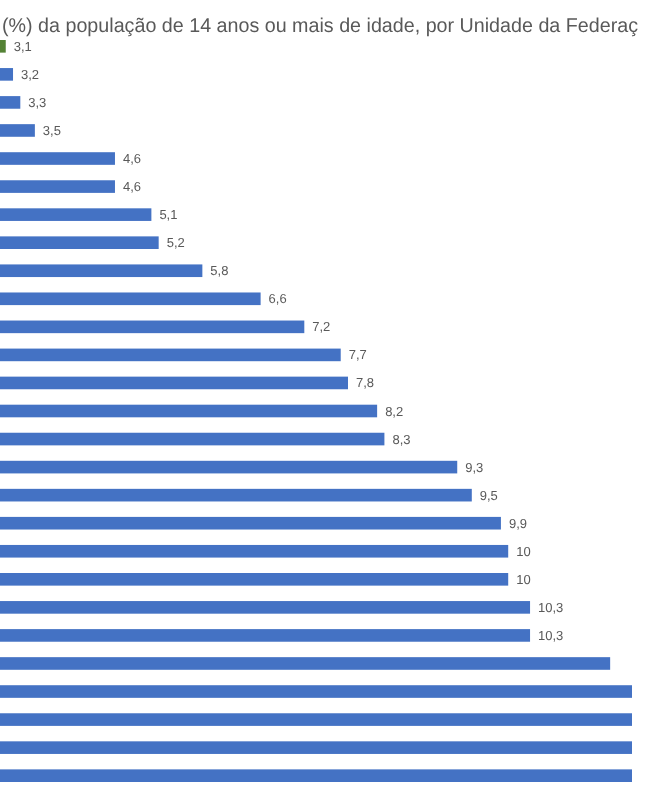 The height and width of the screenshot is (800, 648). What do you see at coordinates (325, 27) in the screenshot?
I see `chart-title: (%) da população de 14 anos ou mais de idade, por Unidade da Federaç` at bounding box center [325, 27].